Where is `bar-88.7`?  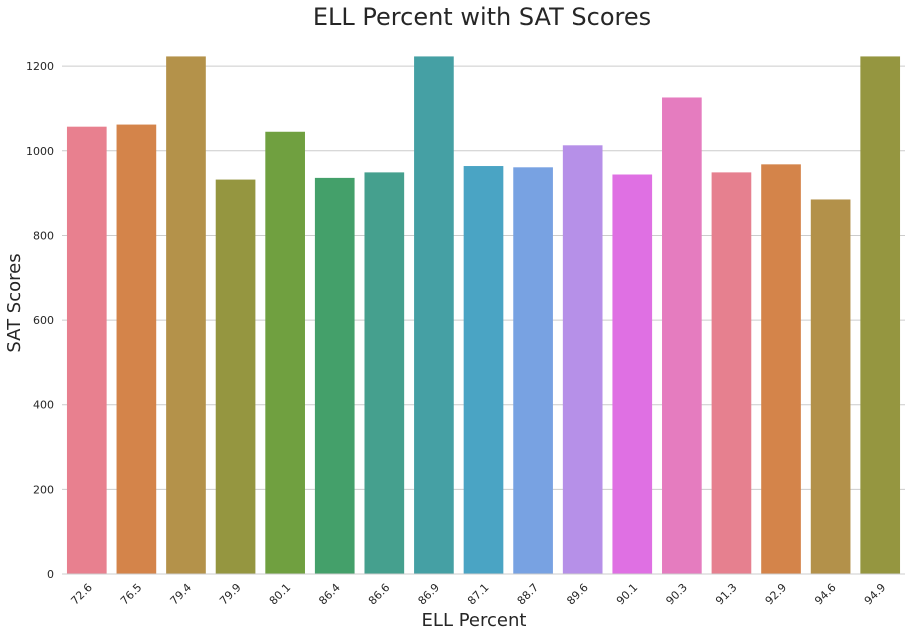
bar-88.7 is located at coordinates (533, 370).